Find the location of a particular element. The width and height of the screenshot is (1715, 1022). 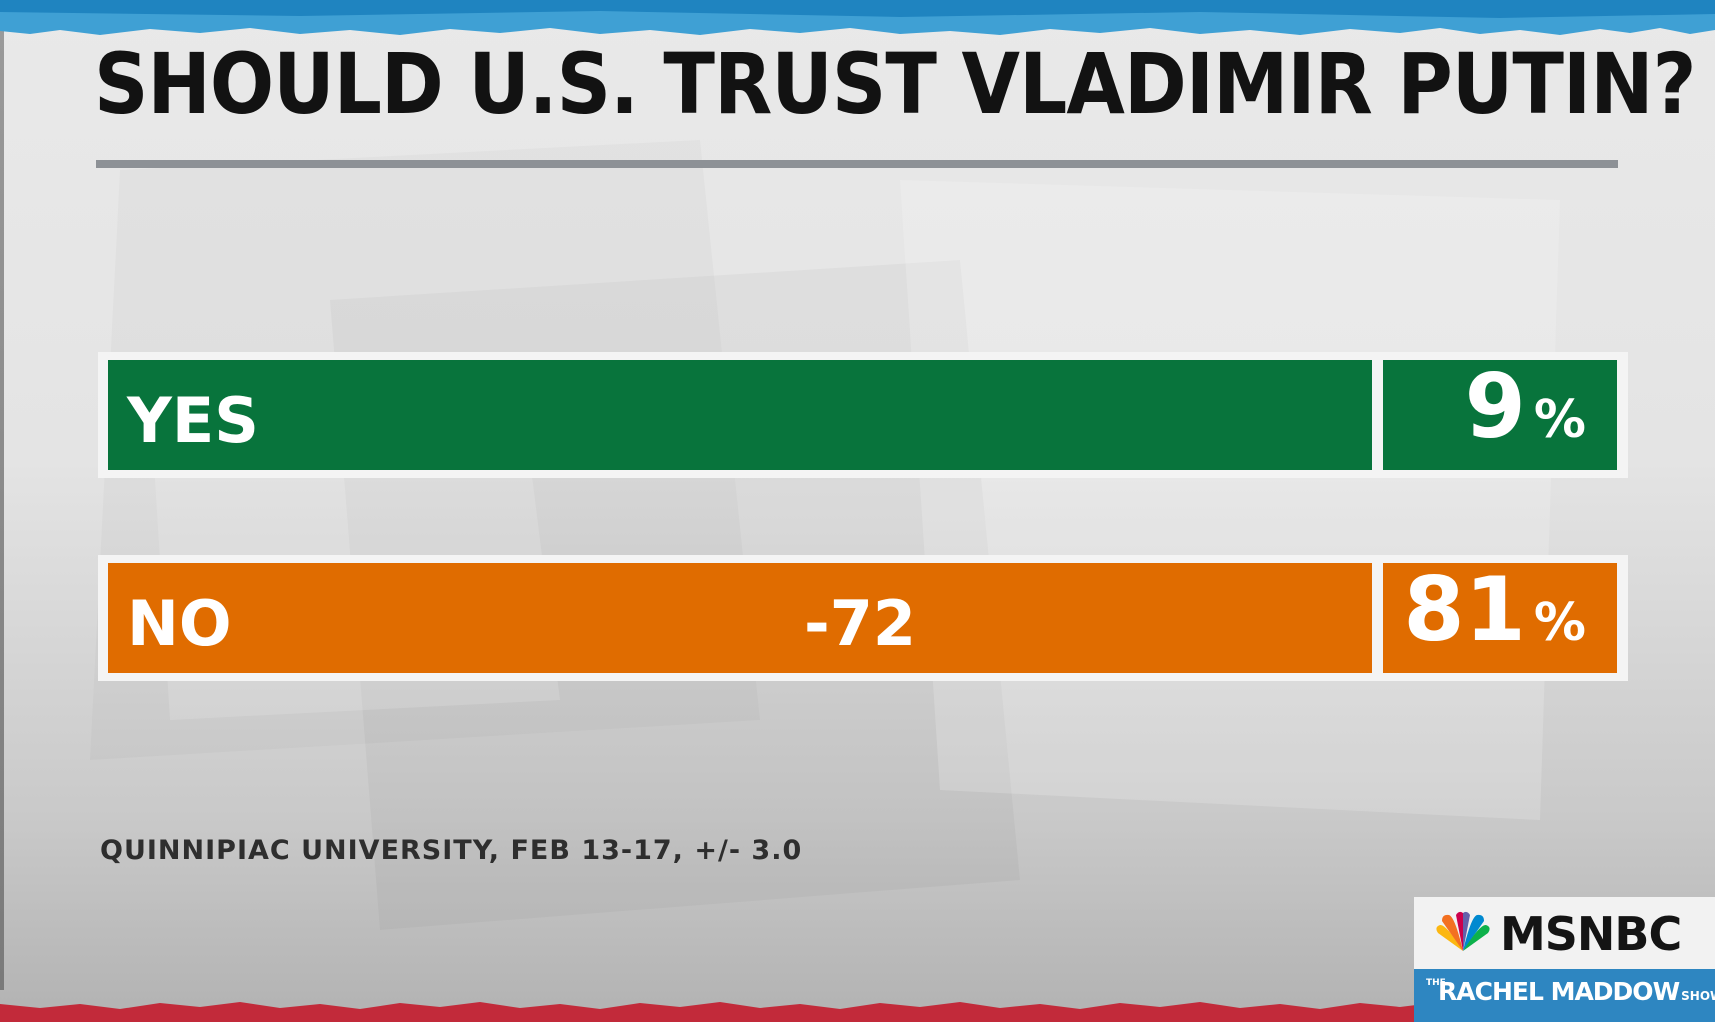

title-underline is located at coordinates (857, 164).